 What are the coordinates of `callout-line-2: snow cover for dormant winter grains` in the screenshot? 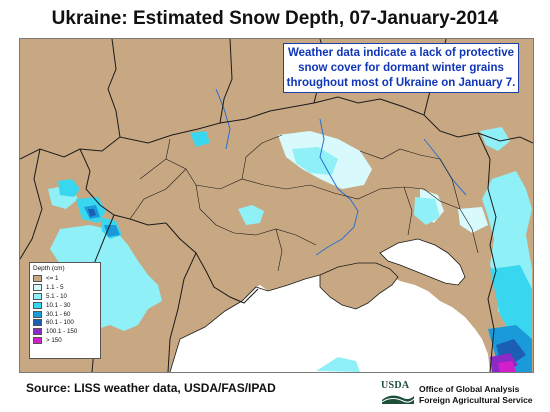 It's located at (401, 68).